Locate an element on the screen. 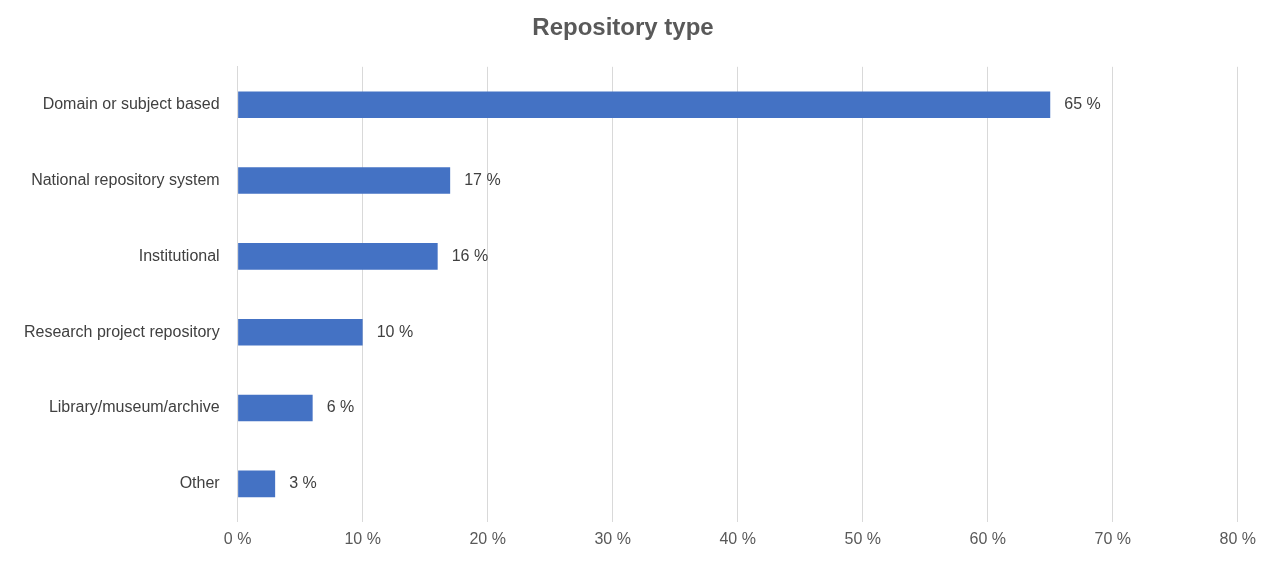 The width and height of the screenshot is (1264, 567). data-label: 65 % is located at coordinates (1082, 104).